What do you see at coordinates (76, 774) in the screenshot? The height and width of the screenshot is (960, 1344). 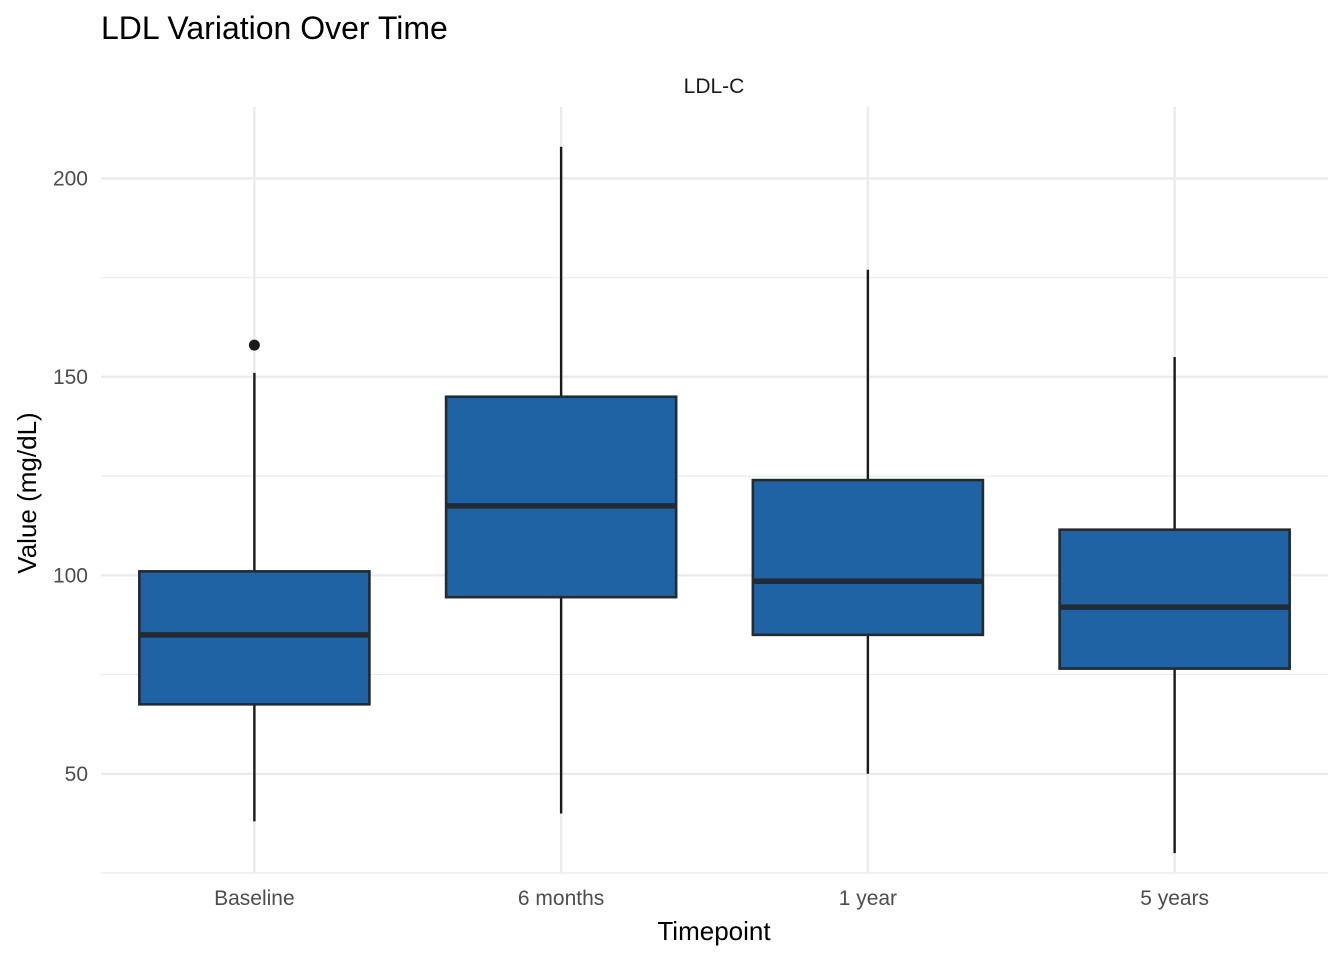 I see `y-tick-label: 50` at bounding box center [76, 774].